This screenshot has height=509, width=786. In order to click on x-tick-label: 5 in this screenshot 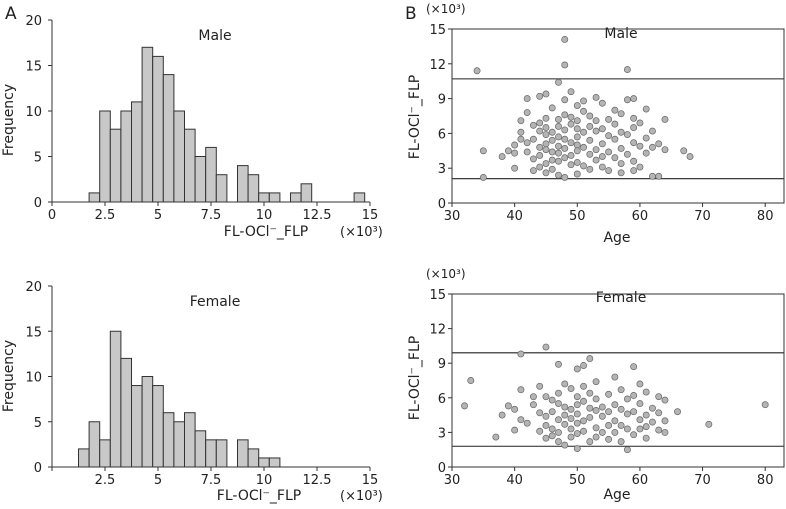, I will do `click(158, 480)`.